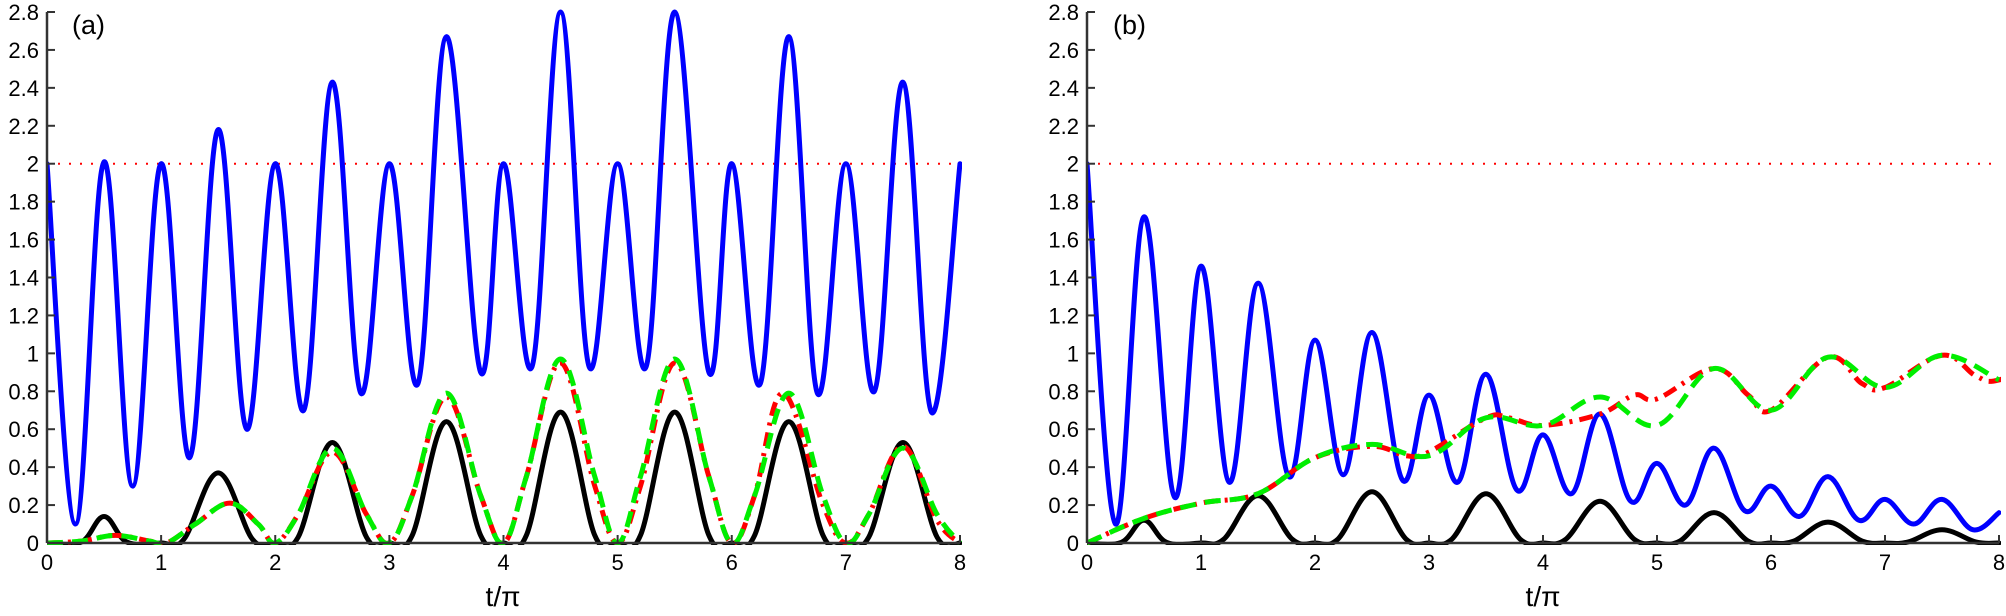 Image resolution: width=2006 pixels, height=616 pixels. Describe the element at coordinates (1129, 25) in the screenshot. I see `panel-label-b: (b)` at that location.